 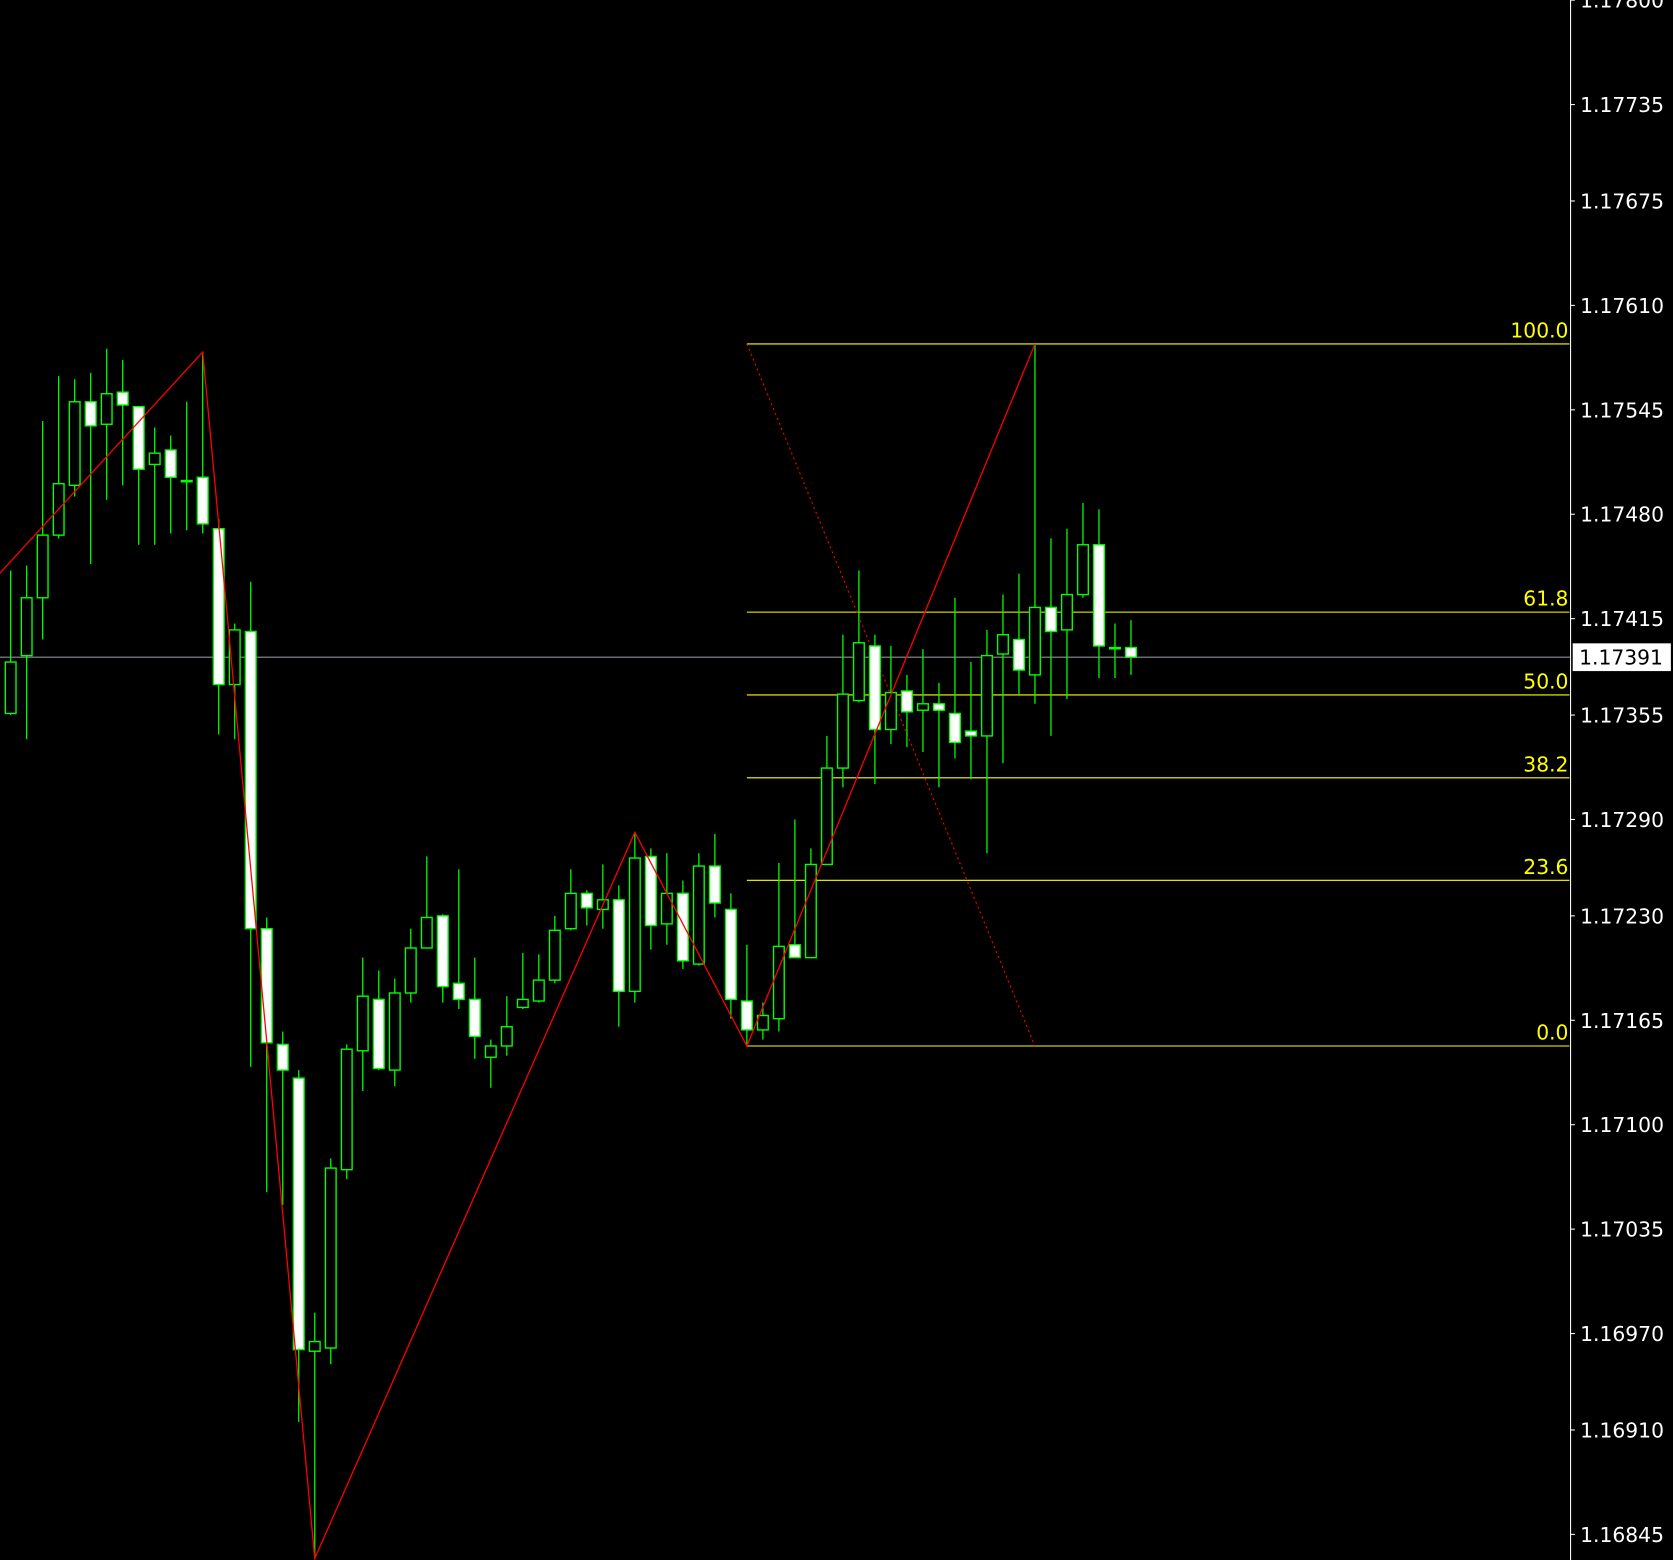 I want to click on fib-level-label: 50.0, so click(x=1545, y=682).